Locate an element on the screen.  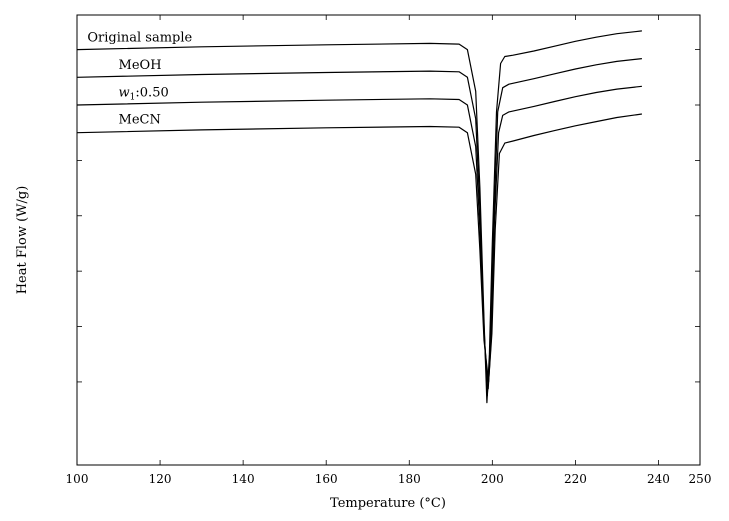
series-label: w1:0.50 is located at coordinates (144, 94).